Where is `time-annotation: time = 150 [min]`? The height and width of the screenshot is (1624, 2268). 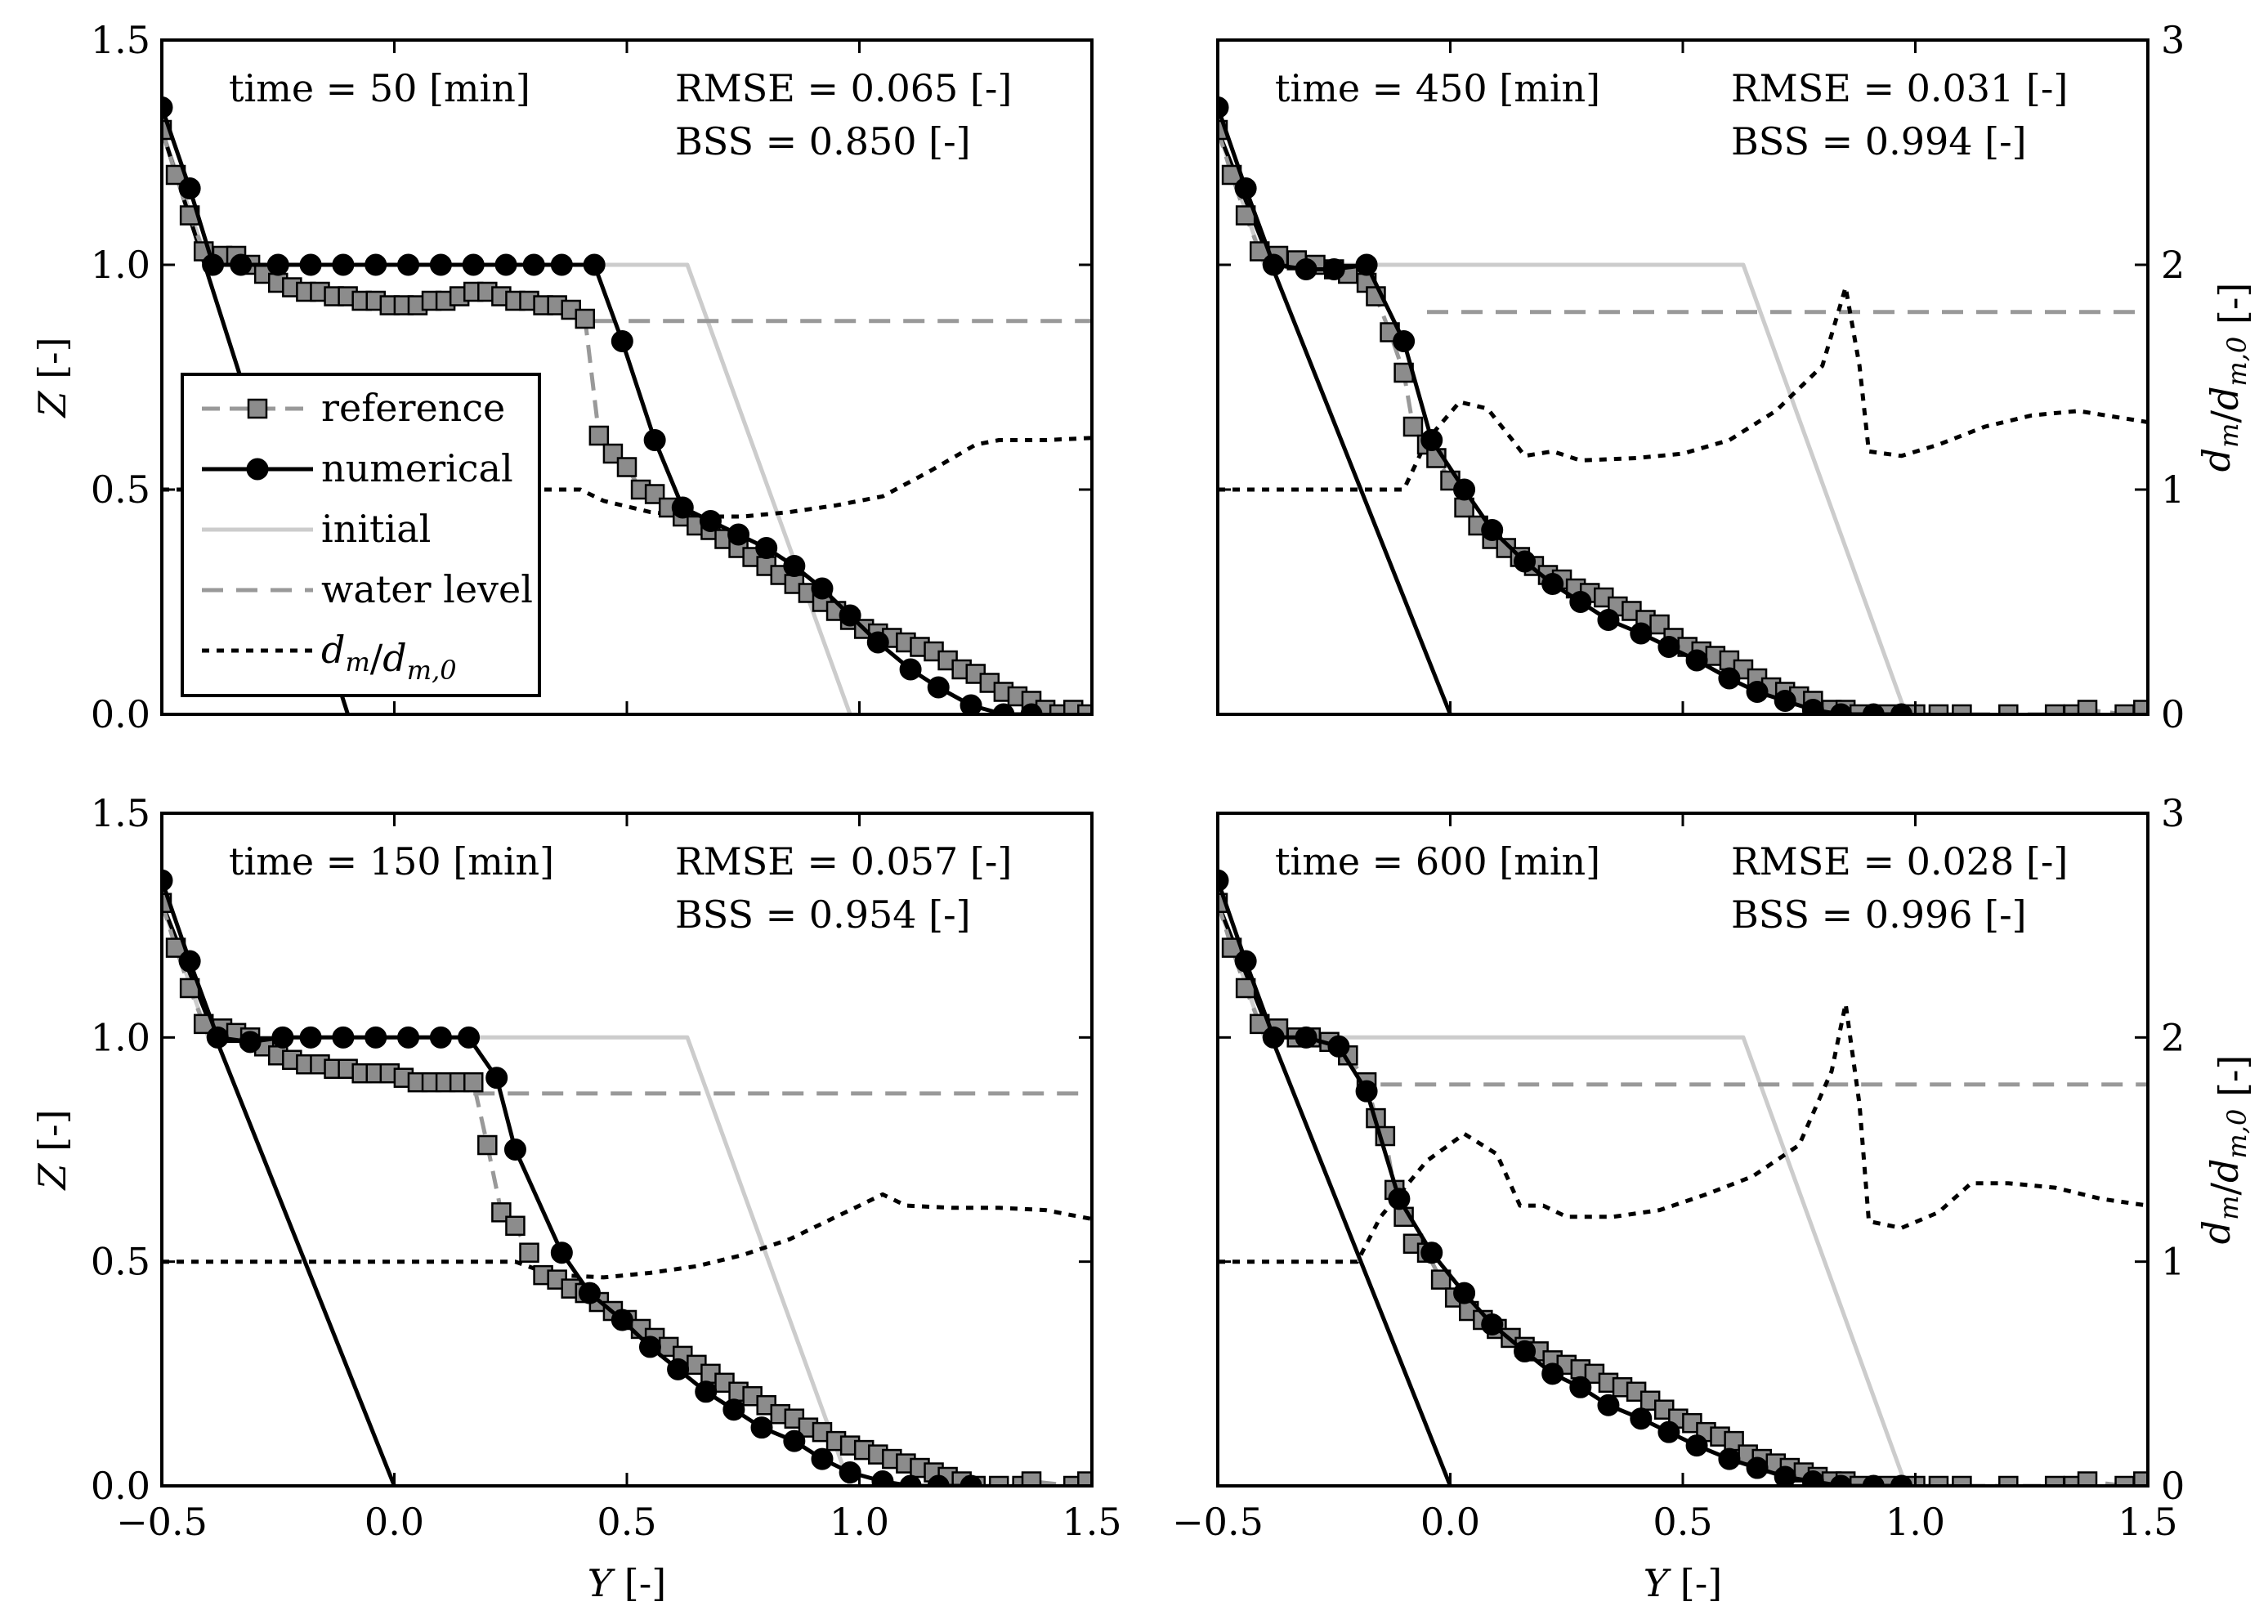 time-annotation: time = 150 [min] is located at coordinates (391, 861).